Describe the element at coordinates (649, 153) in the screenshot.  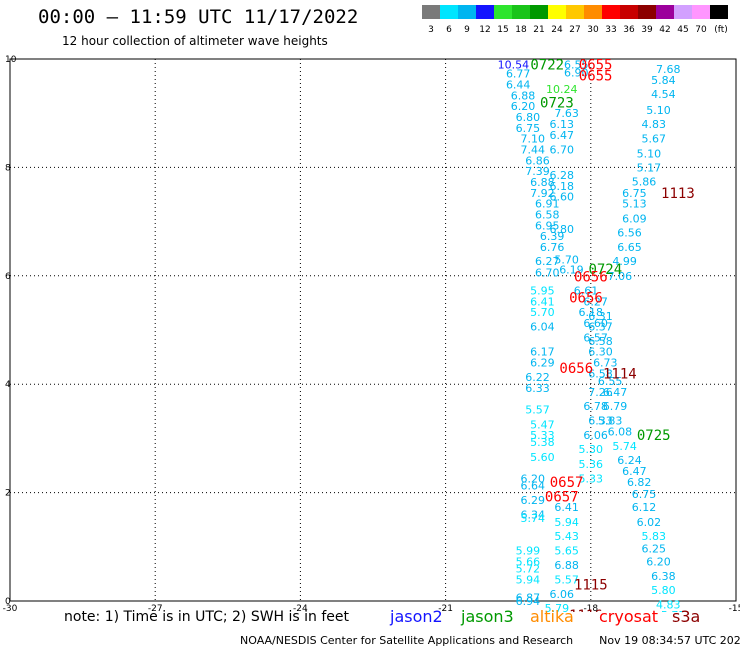
I see `swh-value-label: 5.10` at that location.